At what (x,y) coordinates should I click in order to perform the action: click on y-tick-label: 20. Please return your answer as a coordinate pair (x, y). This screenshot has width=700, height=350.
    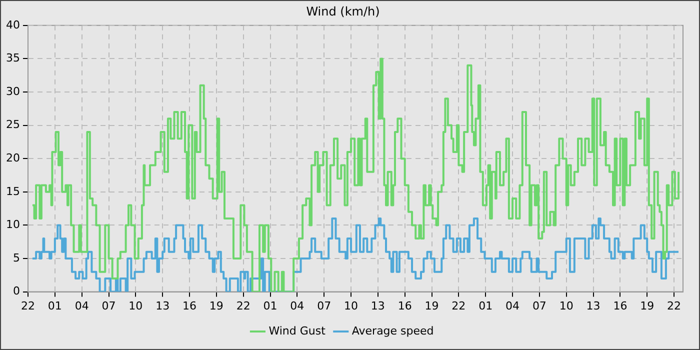
    Looking at the image, I should click on (13, 157).